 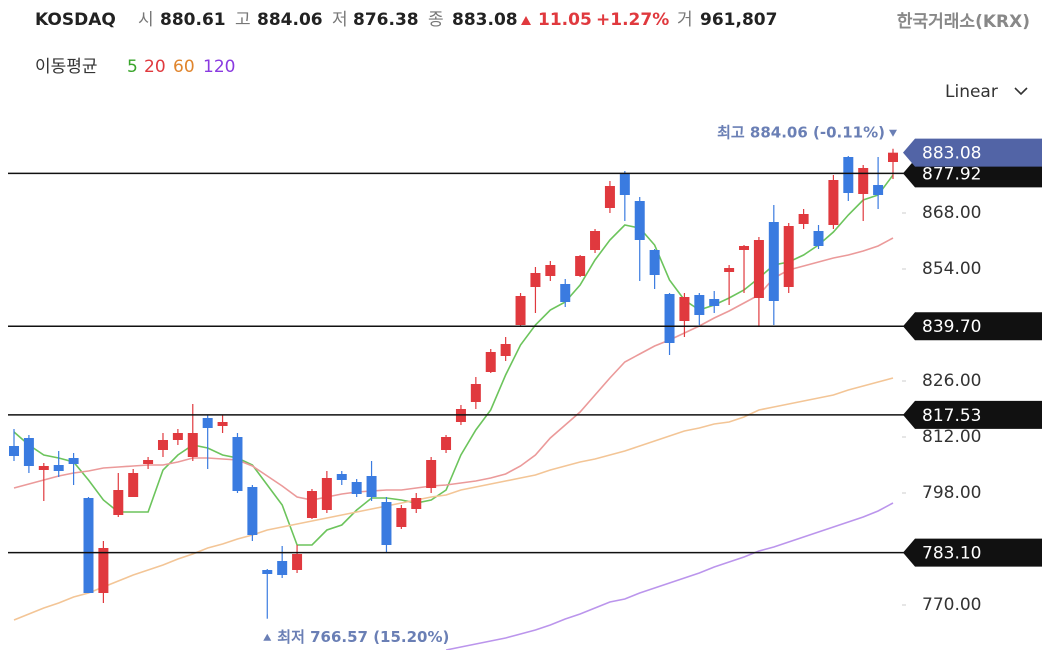 What do you see at coordinates (685, 20) in the screenshot?
I see `volume-label: 거` at bounding box center [685, 20].